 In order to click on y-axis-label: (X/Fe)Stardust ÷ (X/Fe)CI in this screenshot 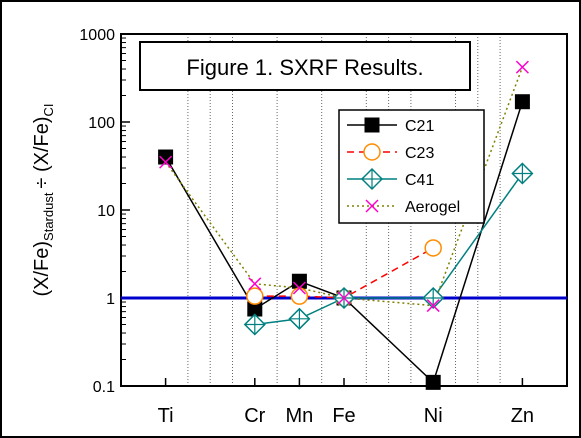, I will do `click(43, 199)`.